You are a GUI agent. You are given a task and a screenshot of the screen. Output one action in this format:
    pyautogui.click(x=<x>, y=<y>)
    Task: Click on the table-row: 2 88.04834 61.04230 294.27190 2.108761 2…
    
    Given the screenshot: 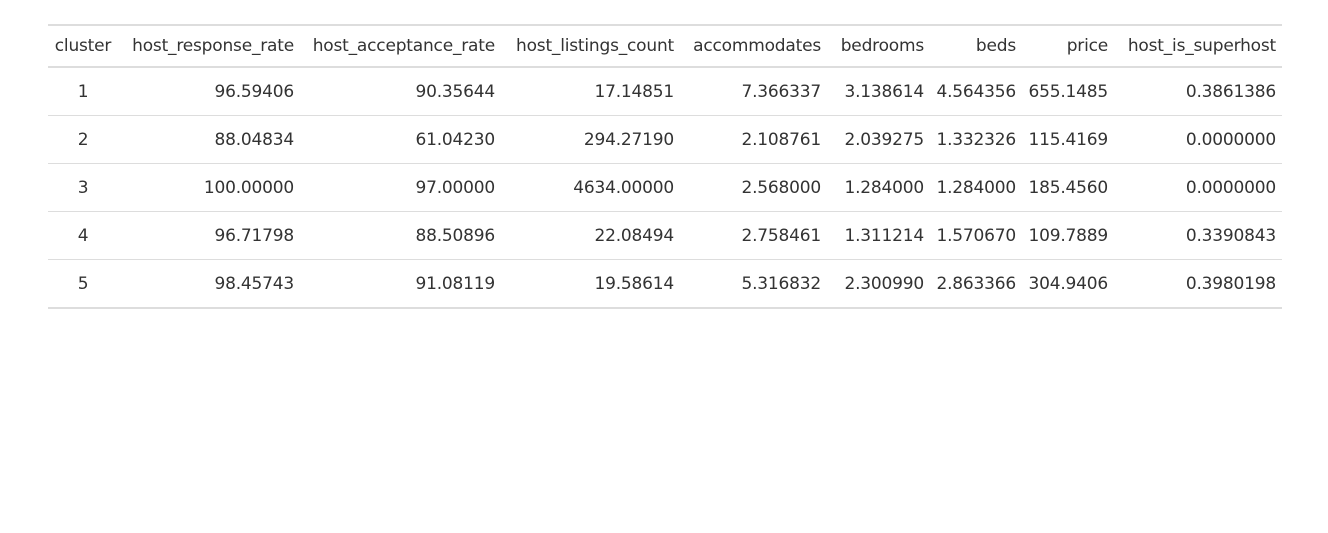 What is the action you would take?
    pyautogui.click(x=665, y=140)
    